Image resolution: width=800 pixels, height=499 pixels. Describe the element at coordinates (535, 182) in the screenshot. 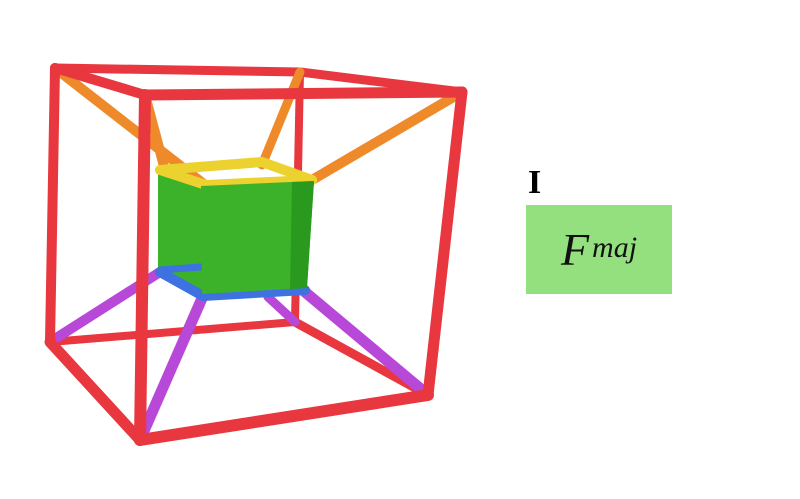

I see `roman-numeral-label: I` at that location.